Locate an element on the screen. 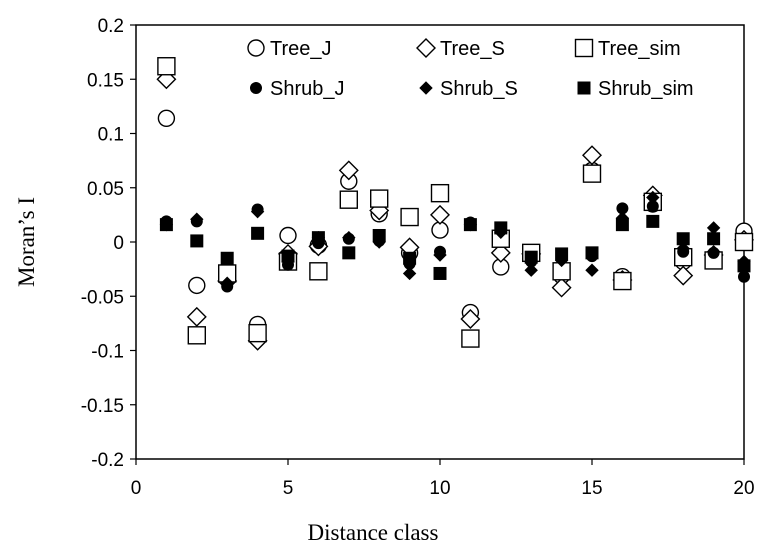  y-tick-label: 0.2 is located at coordinates (111, 26).